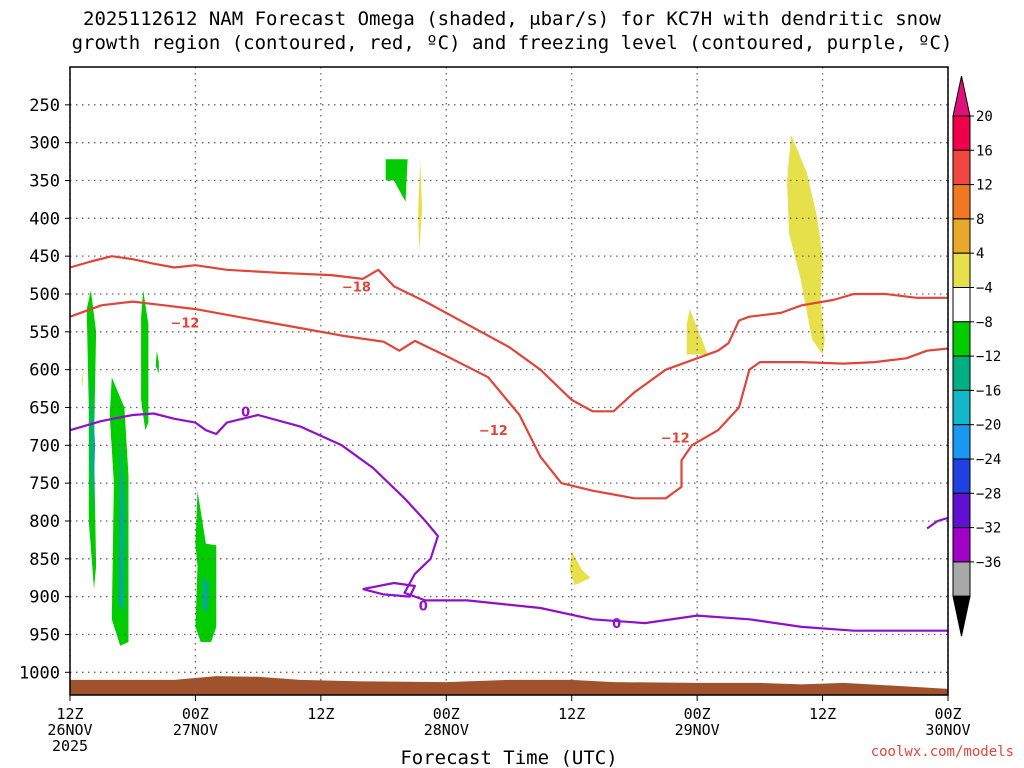 The width and height of the screenshot is (1024, 768). What do you see at coordinates (245, 412) in the screenshot?
I see `contour-label-4: 0` at bounding box center [245, 412].